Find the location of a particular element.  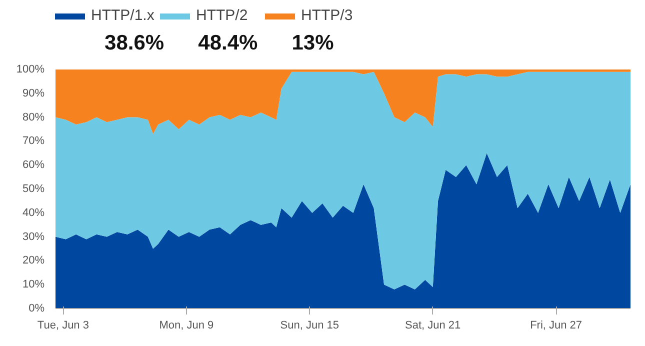

x-tick-label: Mon, Jun 9 is located at coordinates (186, 326).